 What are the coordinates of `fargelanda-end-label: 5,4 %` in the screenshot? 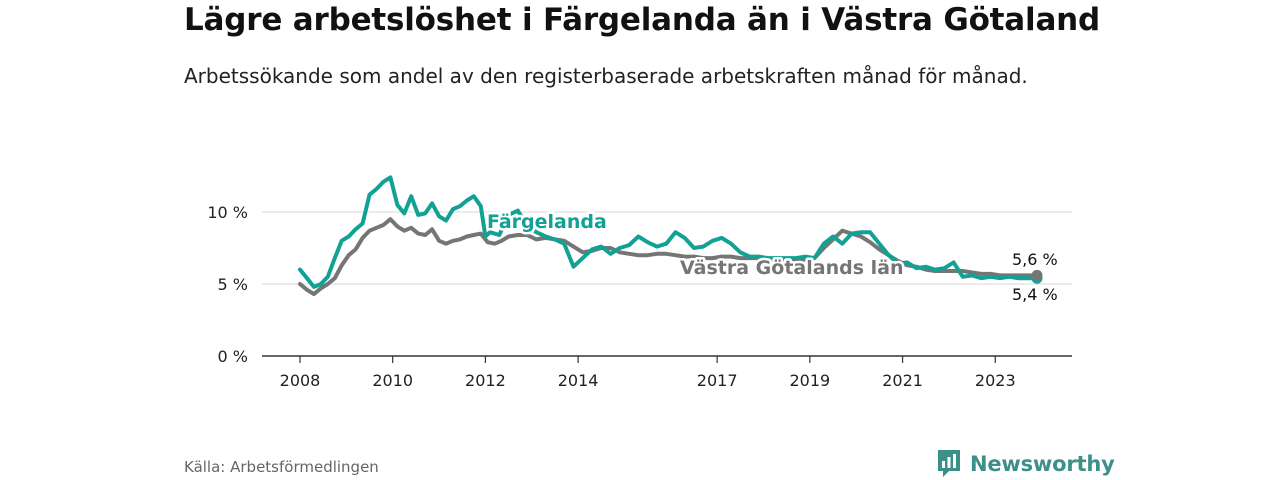 It's located at (1035, 294).